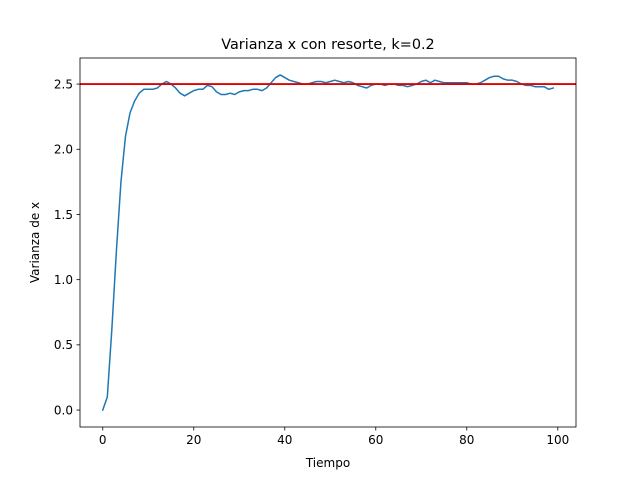 This screenshot has width=640, height=480. What do you see at coordinates (327, 45) in the screenshot?
I see `chart-title: Varianza x con resorte, k=0.2` at bounding box center [327, 45].